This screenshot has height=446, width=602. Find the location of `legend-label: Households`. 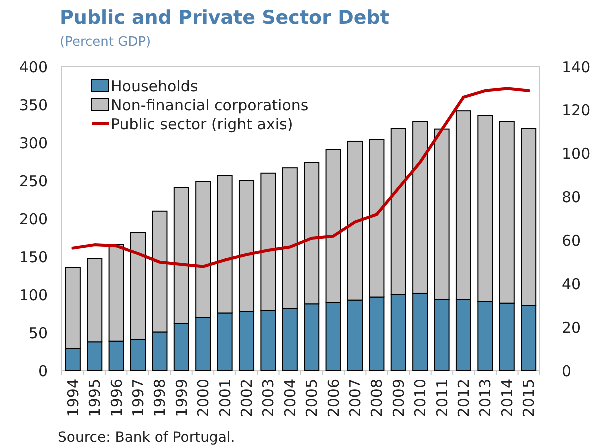

legend-label: Households is located at coordinates (154, 86).